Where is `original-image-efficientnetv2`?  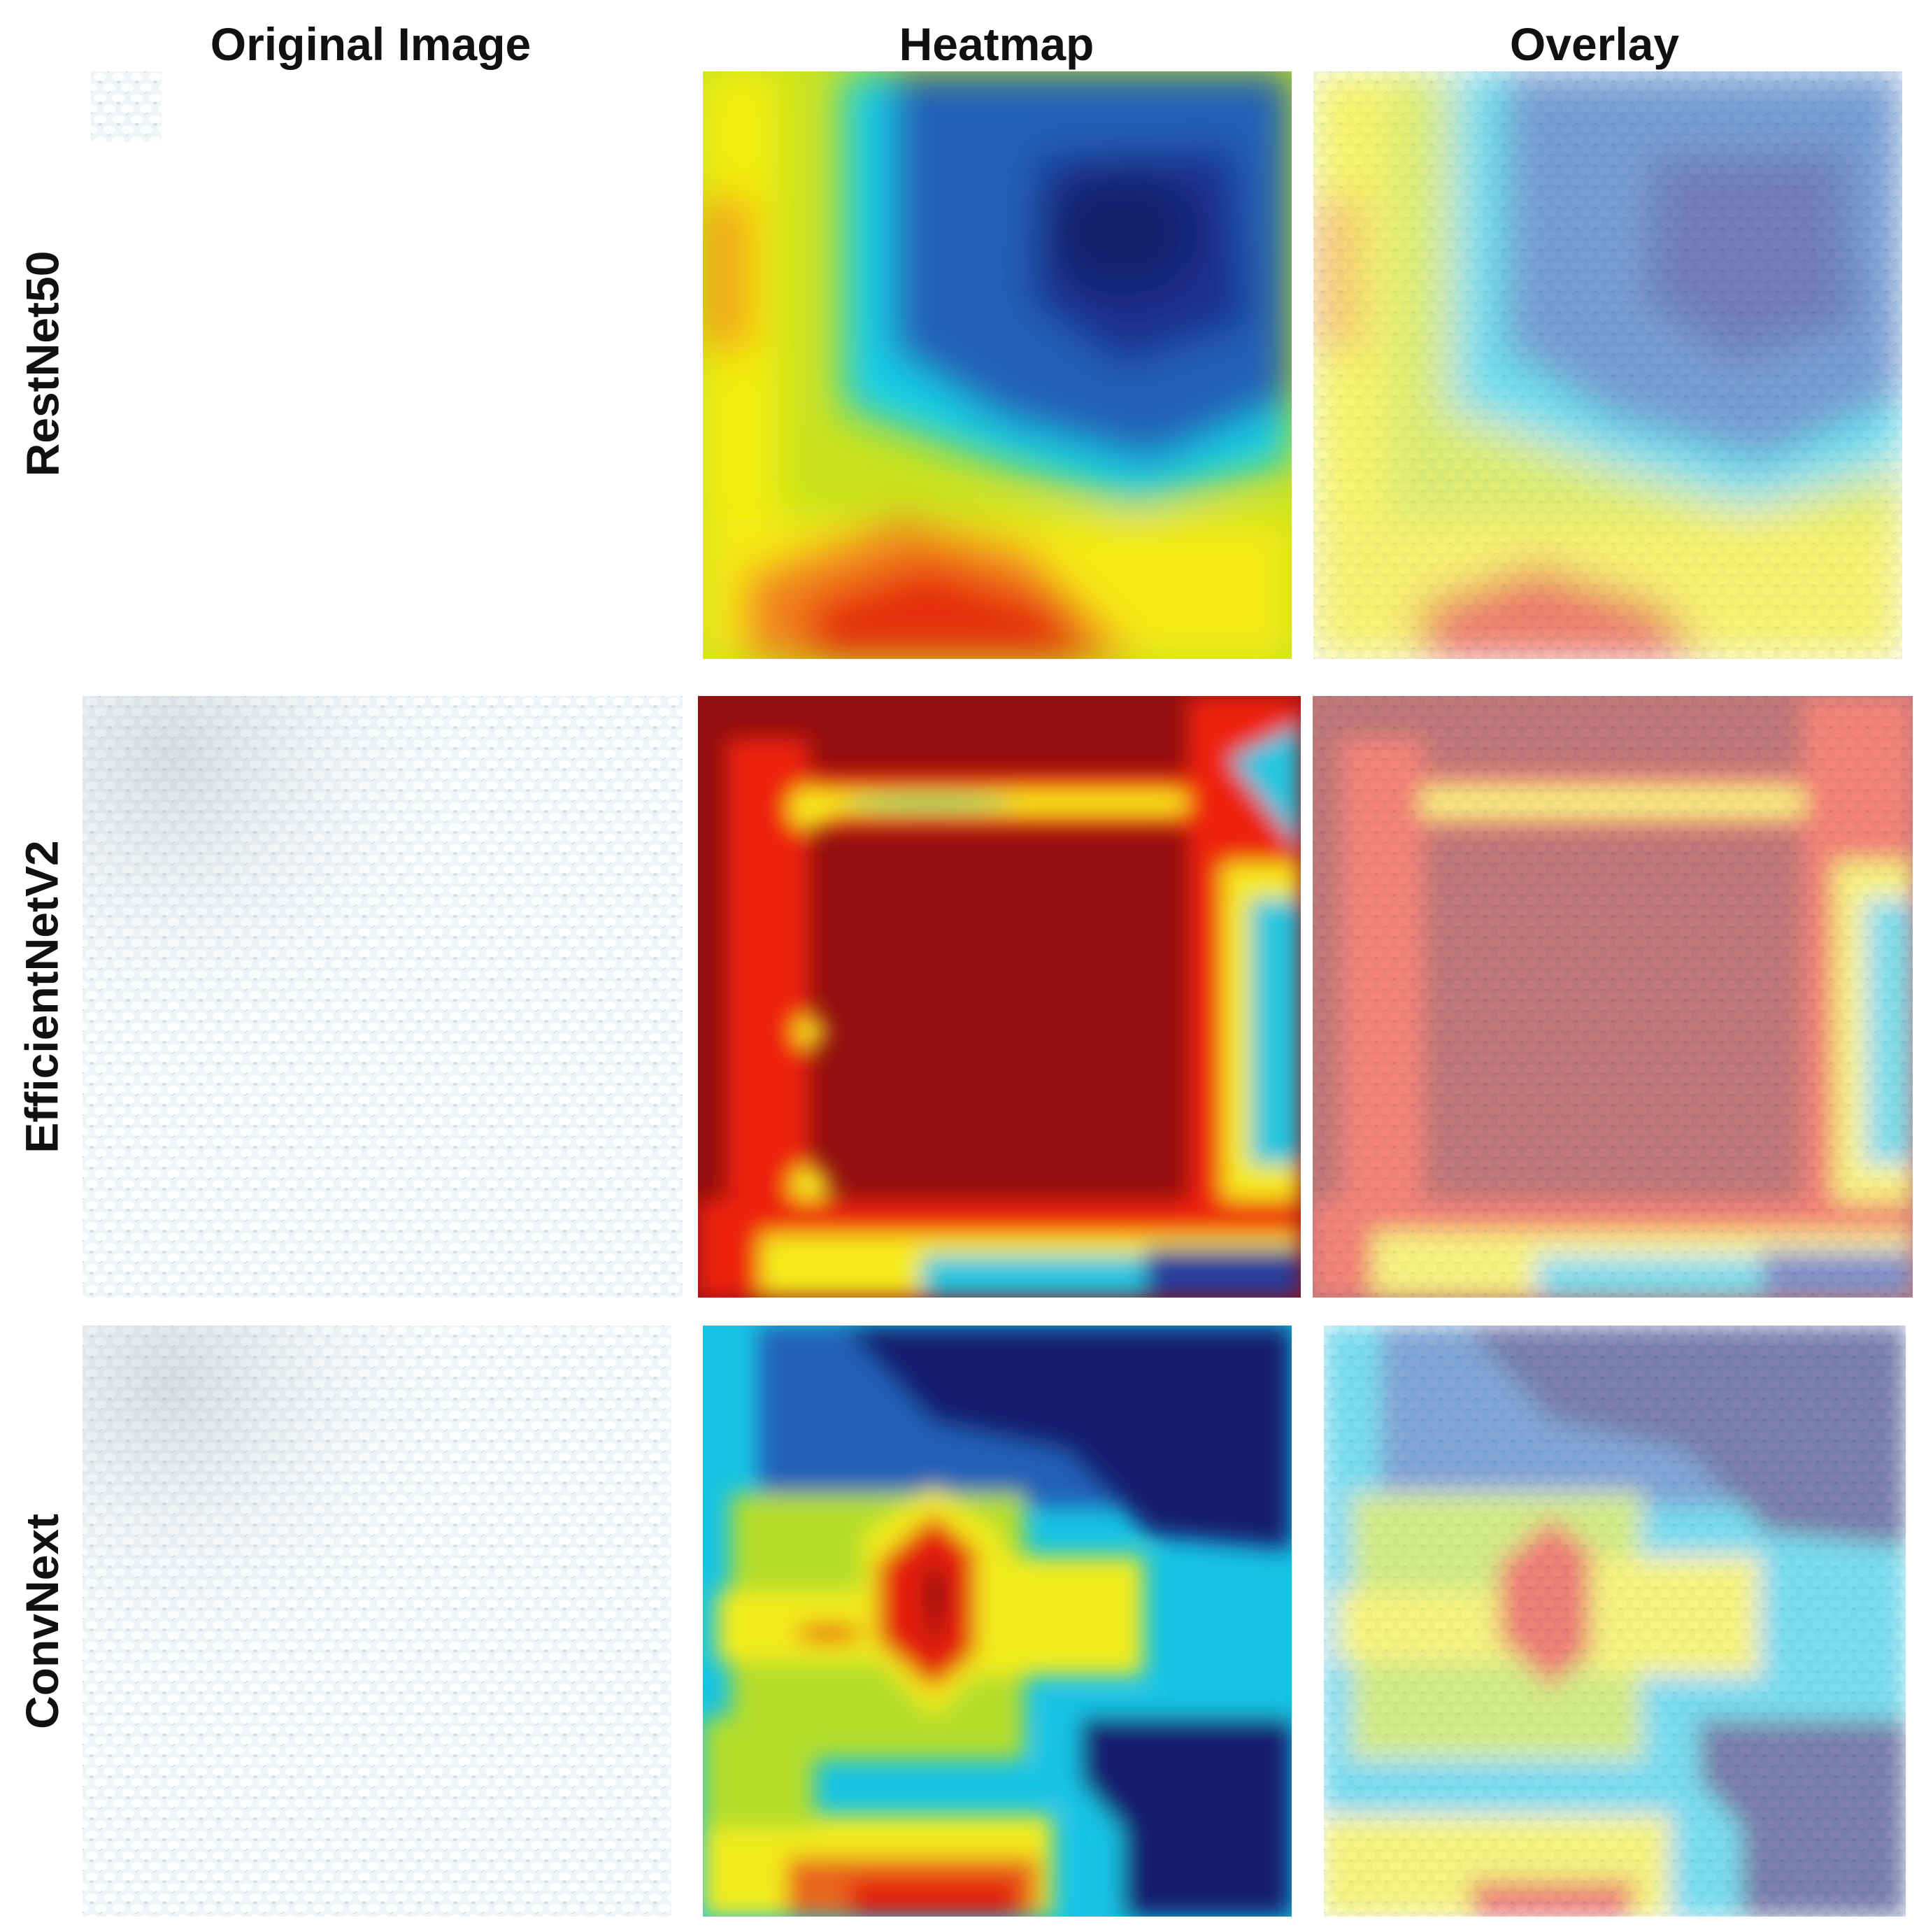
original-image-efficientnetv2 is located at coordinates (383, 997).